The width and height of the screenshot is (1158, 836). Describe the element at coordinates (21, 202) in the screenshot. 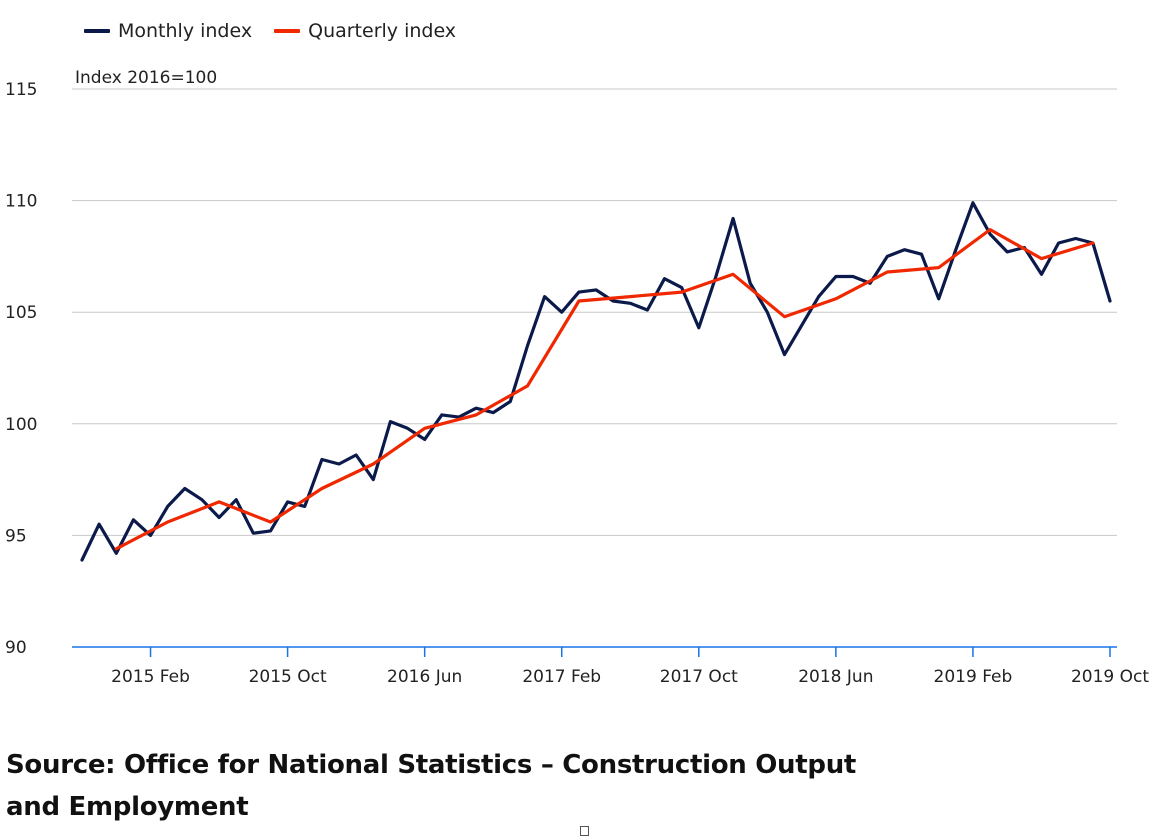

I see `y-tick-label: 110` at that location.